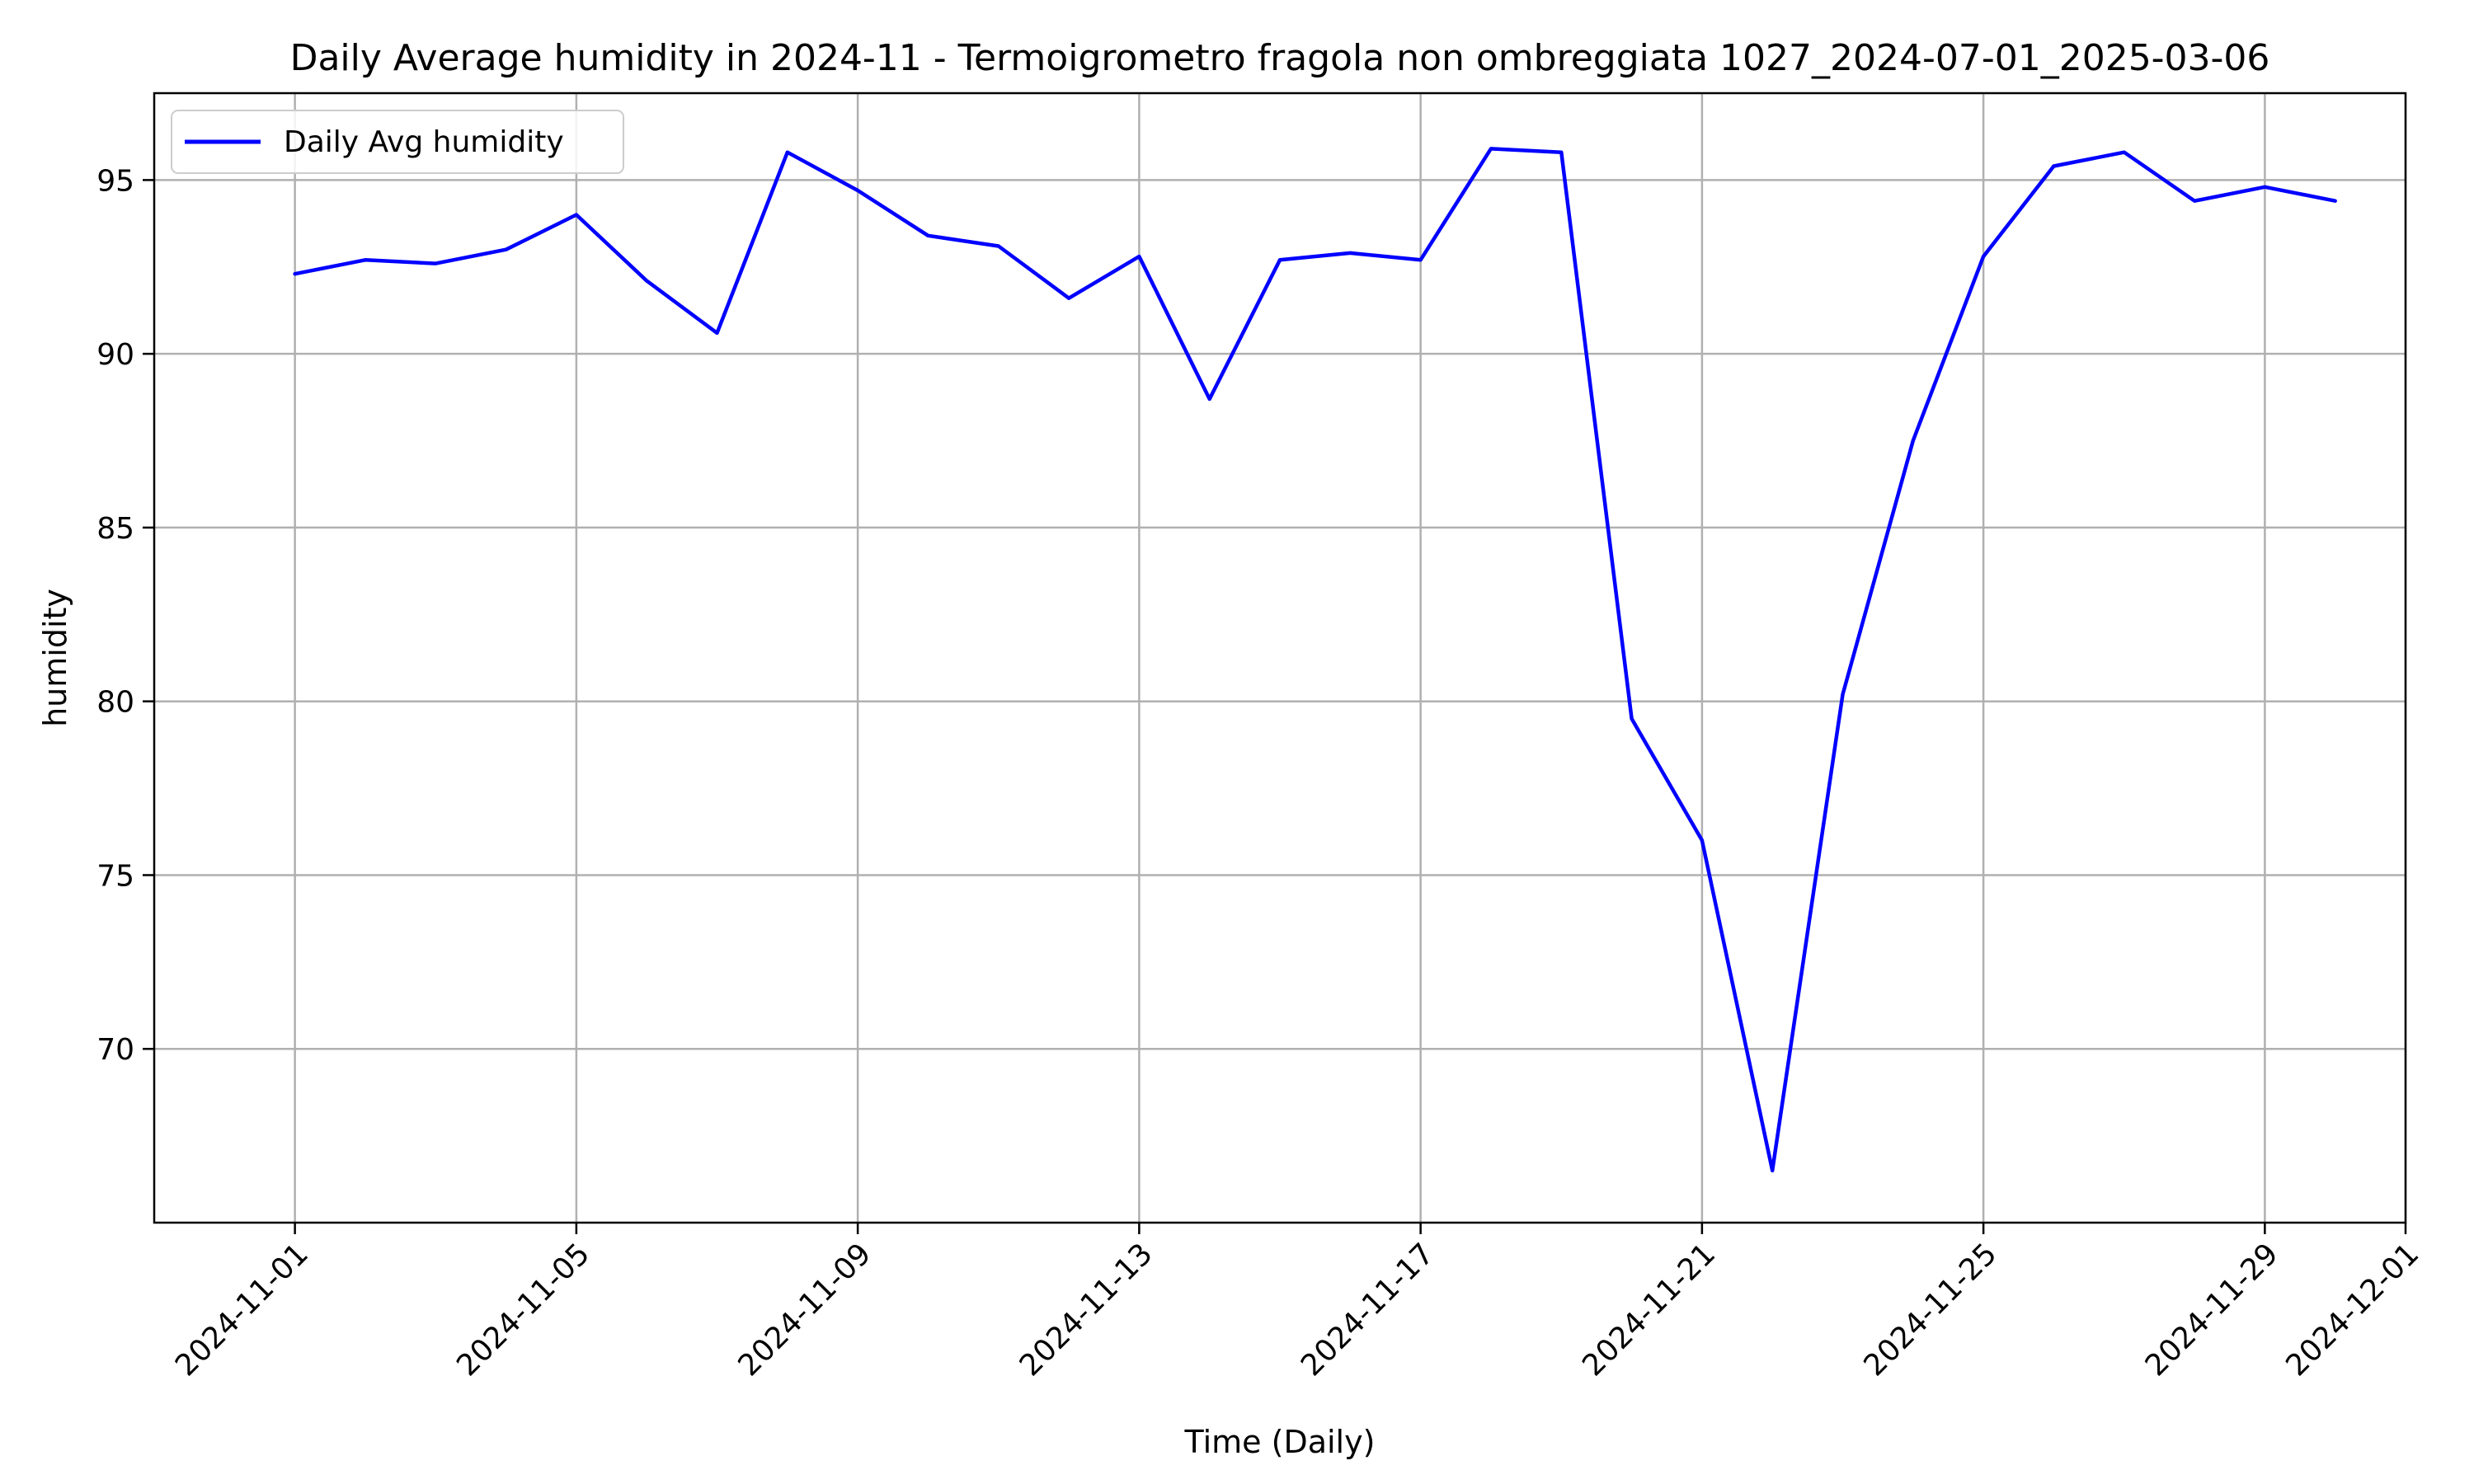 Image resolution: width=2474 pixels, height=1484 pixels. What do you see at coordinates (2212, 1310) in the screenshot?
I see `x-tick-label: 2024-11-29` at bounding box center [2212, 1310].